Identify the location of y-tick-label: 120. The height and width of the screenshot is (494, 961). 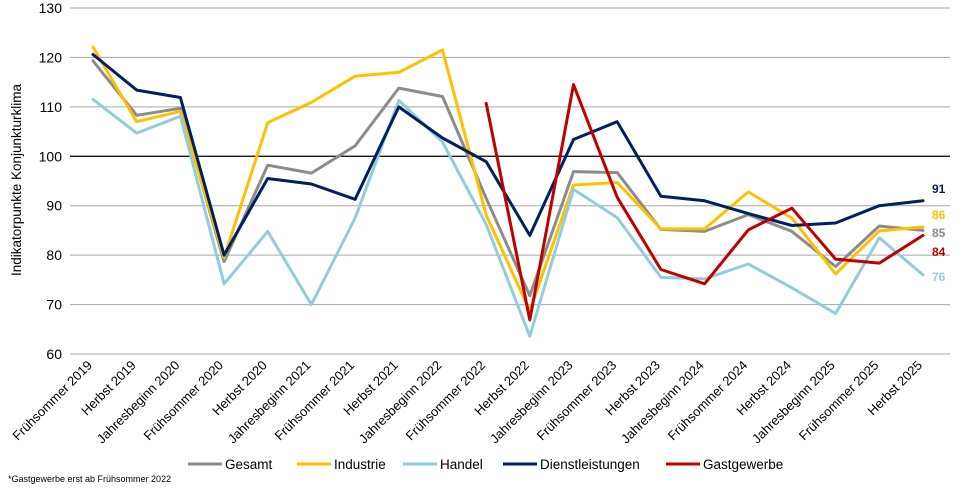
(51, 57).